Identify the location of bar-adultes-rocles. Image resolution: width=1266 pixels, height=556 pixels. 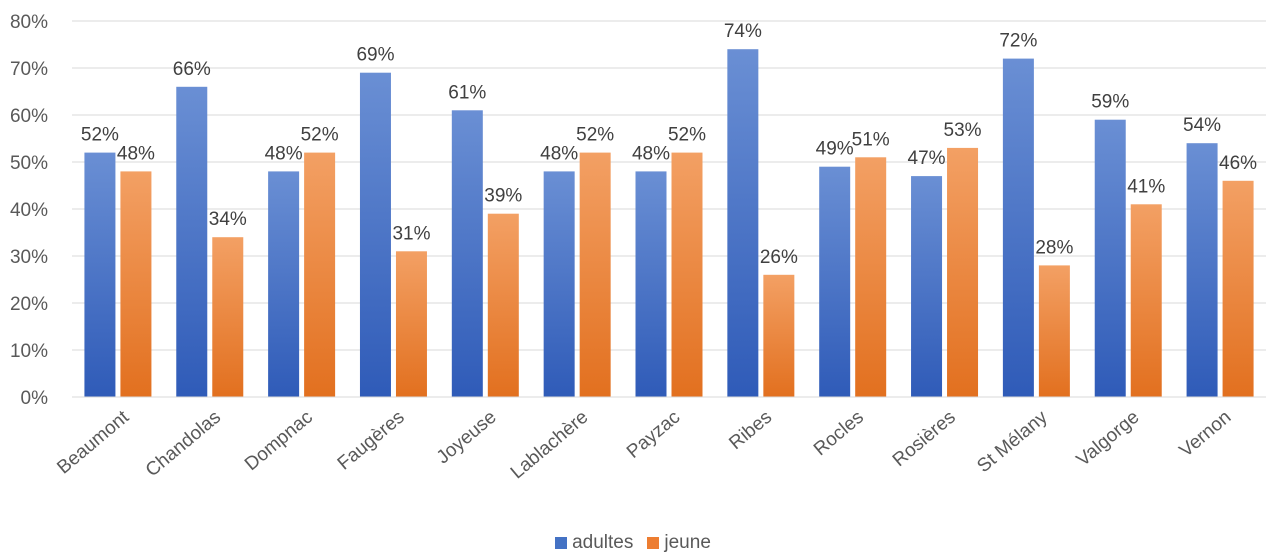
(835, 281).